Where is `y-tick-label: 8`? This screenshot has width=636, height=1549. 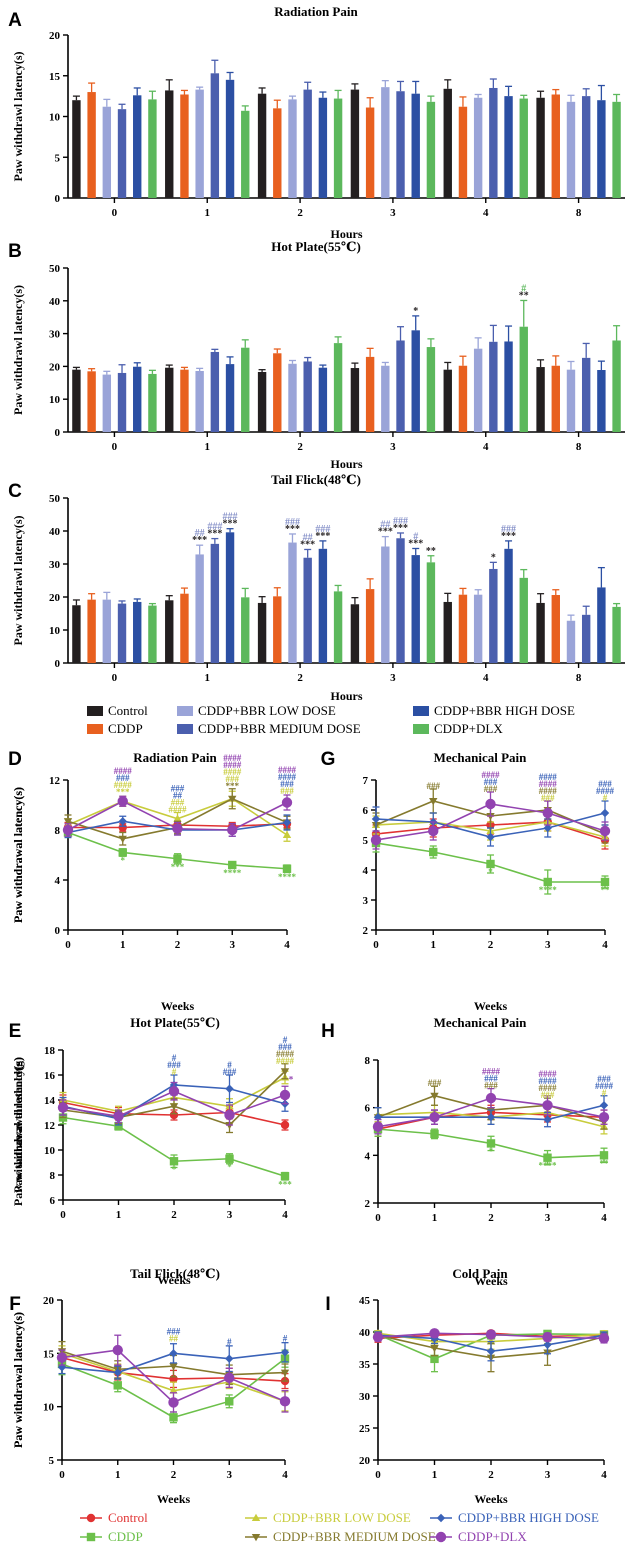 y-tick-label: 8 is located at coordinates (368, 1061).